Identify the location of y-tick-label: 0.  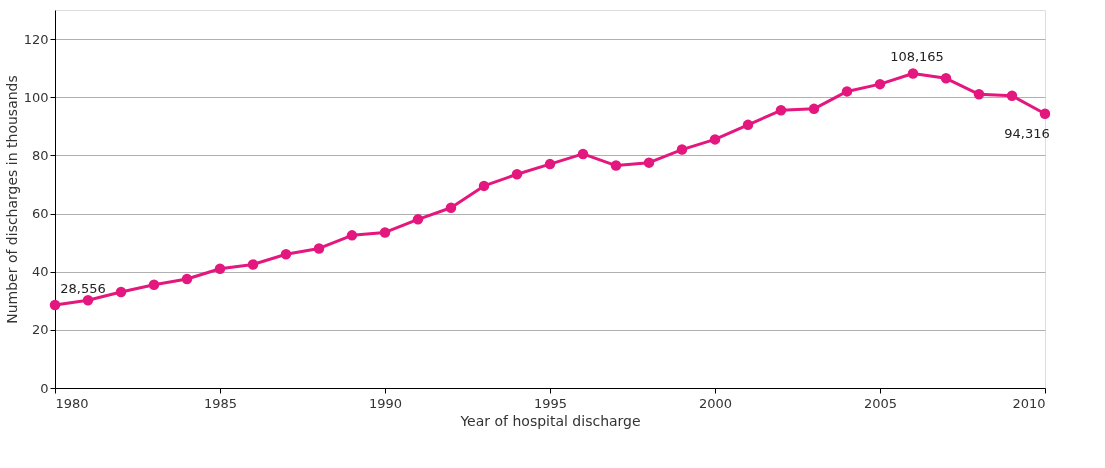
(44, 388).